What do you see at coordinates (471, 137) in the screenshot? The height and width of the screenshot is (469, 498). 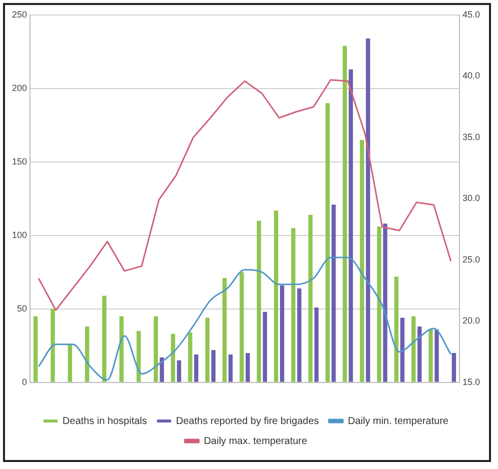 I see `y2-tick-label: 35.0` at bounding box center [471, 137].